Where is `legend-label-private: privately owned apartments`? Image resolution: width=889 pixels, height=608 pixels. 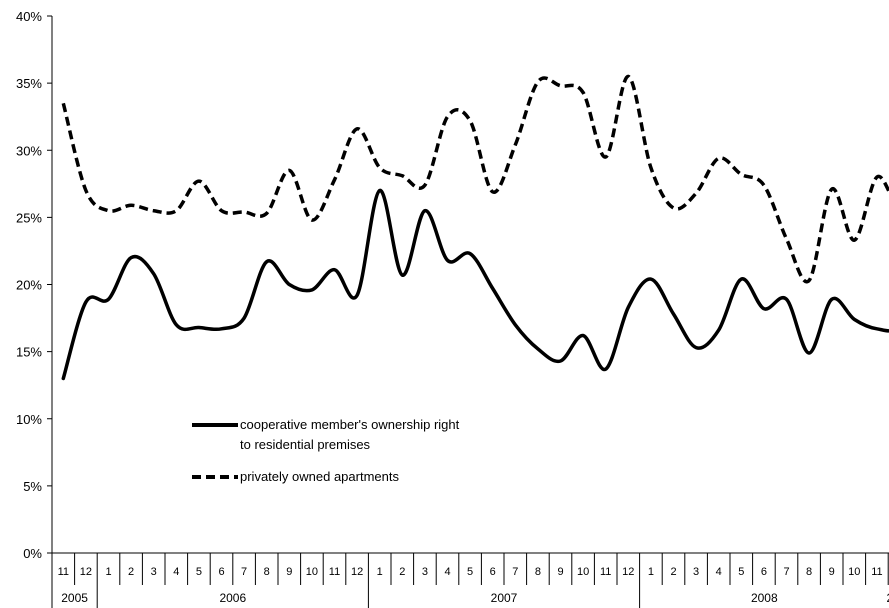
legend-label-private: privately owned apartments is located at coordinates (319, 476).